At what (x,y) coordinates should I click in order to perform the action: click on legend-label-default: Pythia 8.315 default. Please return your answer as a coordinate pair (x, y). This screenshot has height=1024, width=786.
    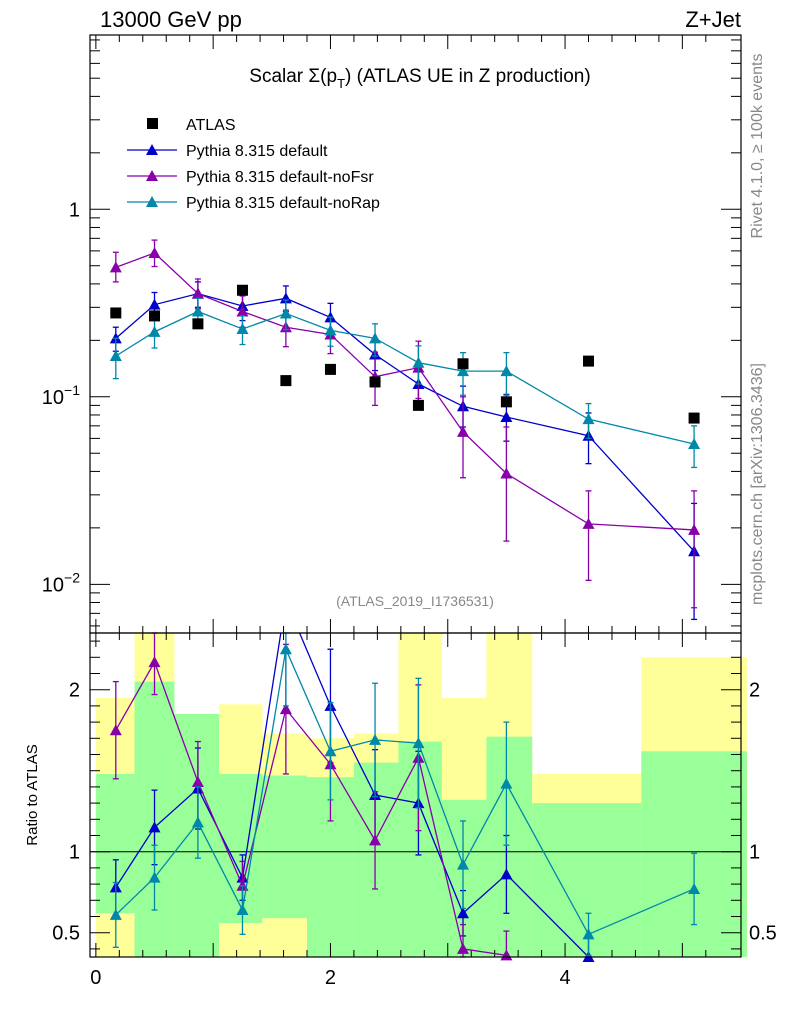
    Looking at the image, I should click on (257, 151).